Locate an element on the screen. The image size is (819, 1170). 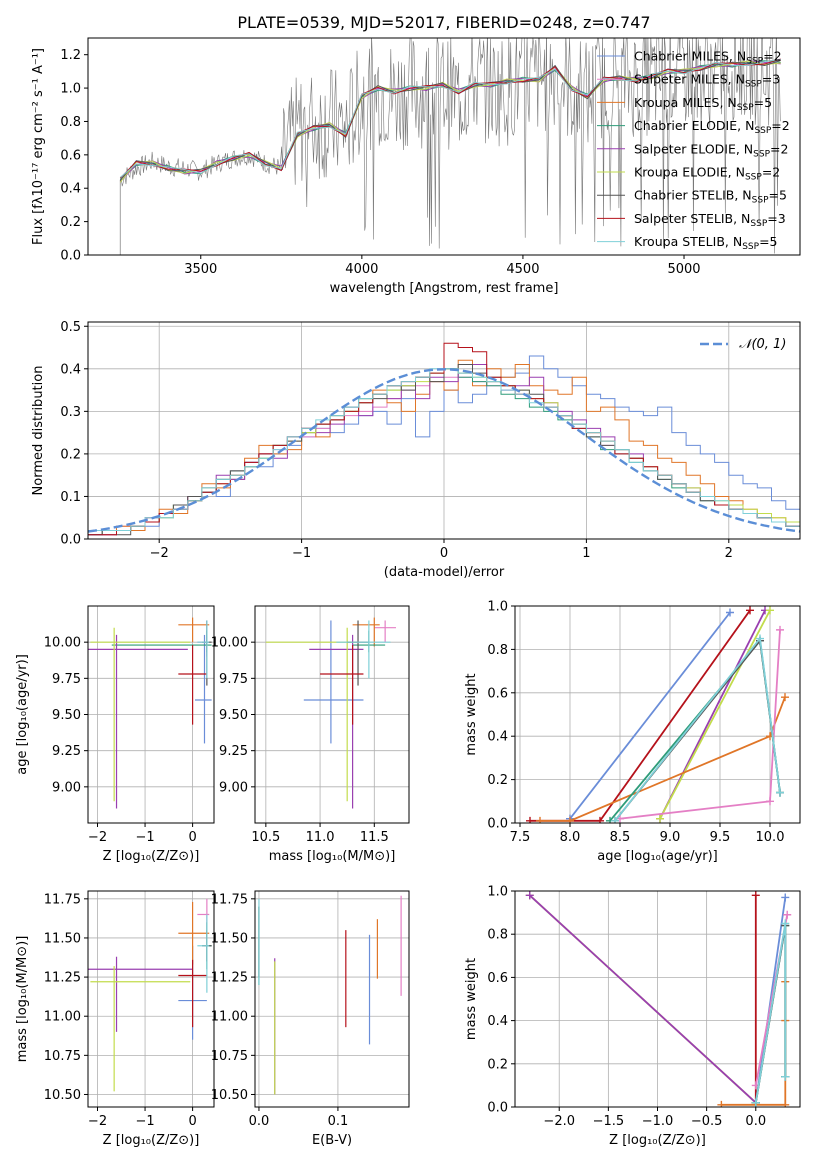
x-tick-label: 3500 is located at coordinates (200, 269).